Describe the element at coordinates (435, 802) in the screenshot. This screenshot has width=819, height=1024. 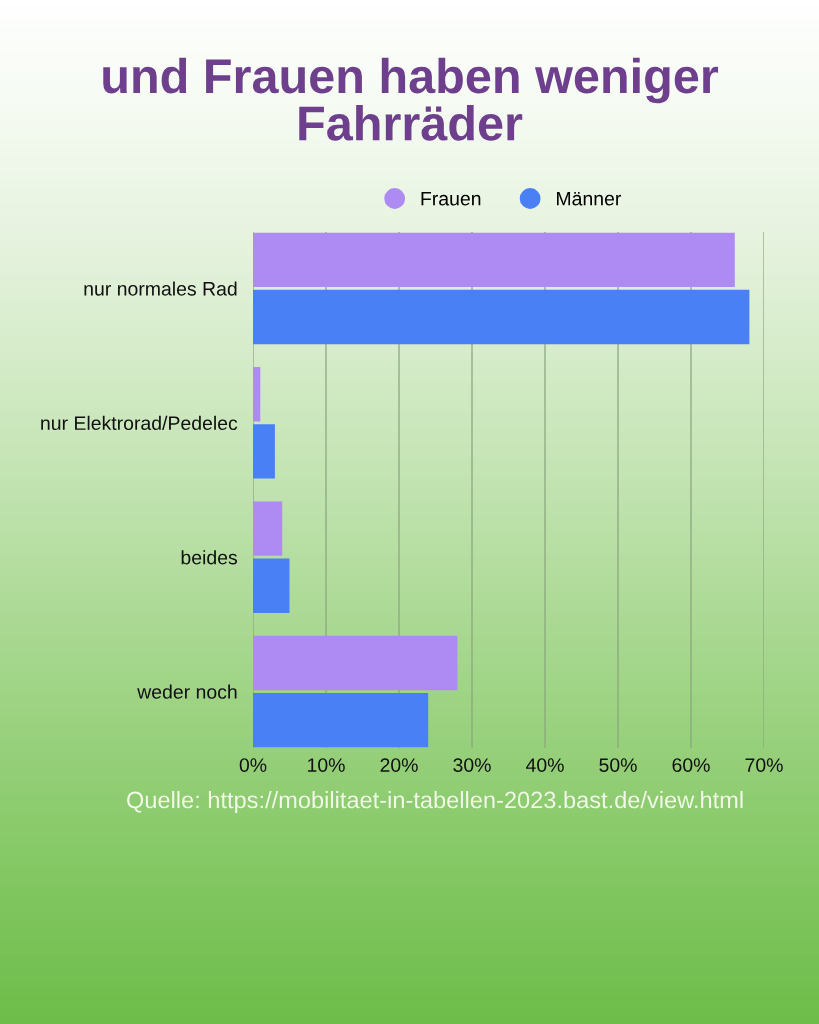
I see `source-note: Quelle: https://mobilitaet-in-tabellen-2023.bast.de/view.html` at that location.